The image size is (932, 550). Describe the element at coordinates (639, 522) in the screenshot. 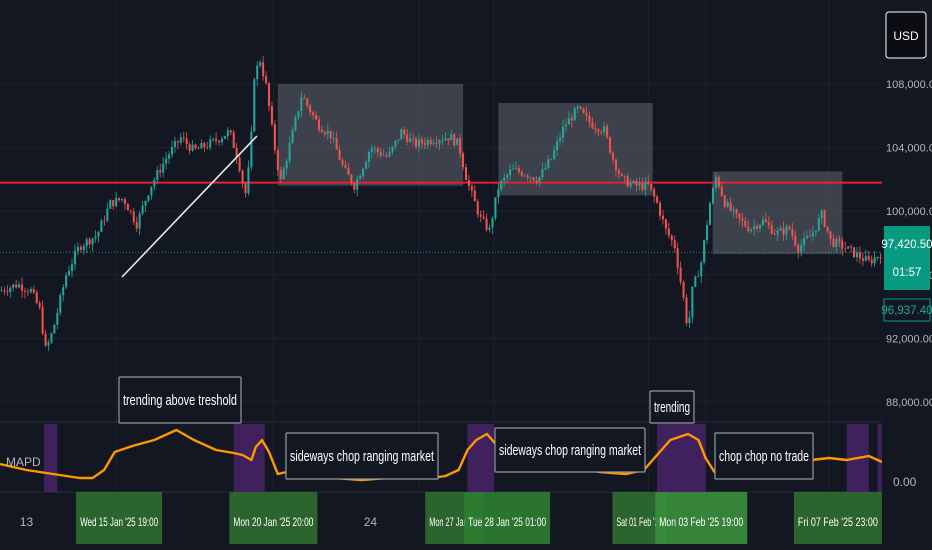

I see `time-tag-label: Sat 01 Feb '25` at that location.